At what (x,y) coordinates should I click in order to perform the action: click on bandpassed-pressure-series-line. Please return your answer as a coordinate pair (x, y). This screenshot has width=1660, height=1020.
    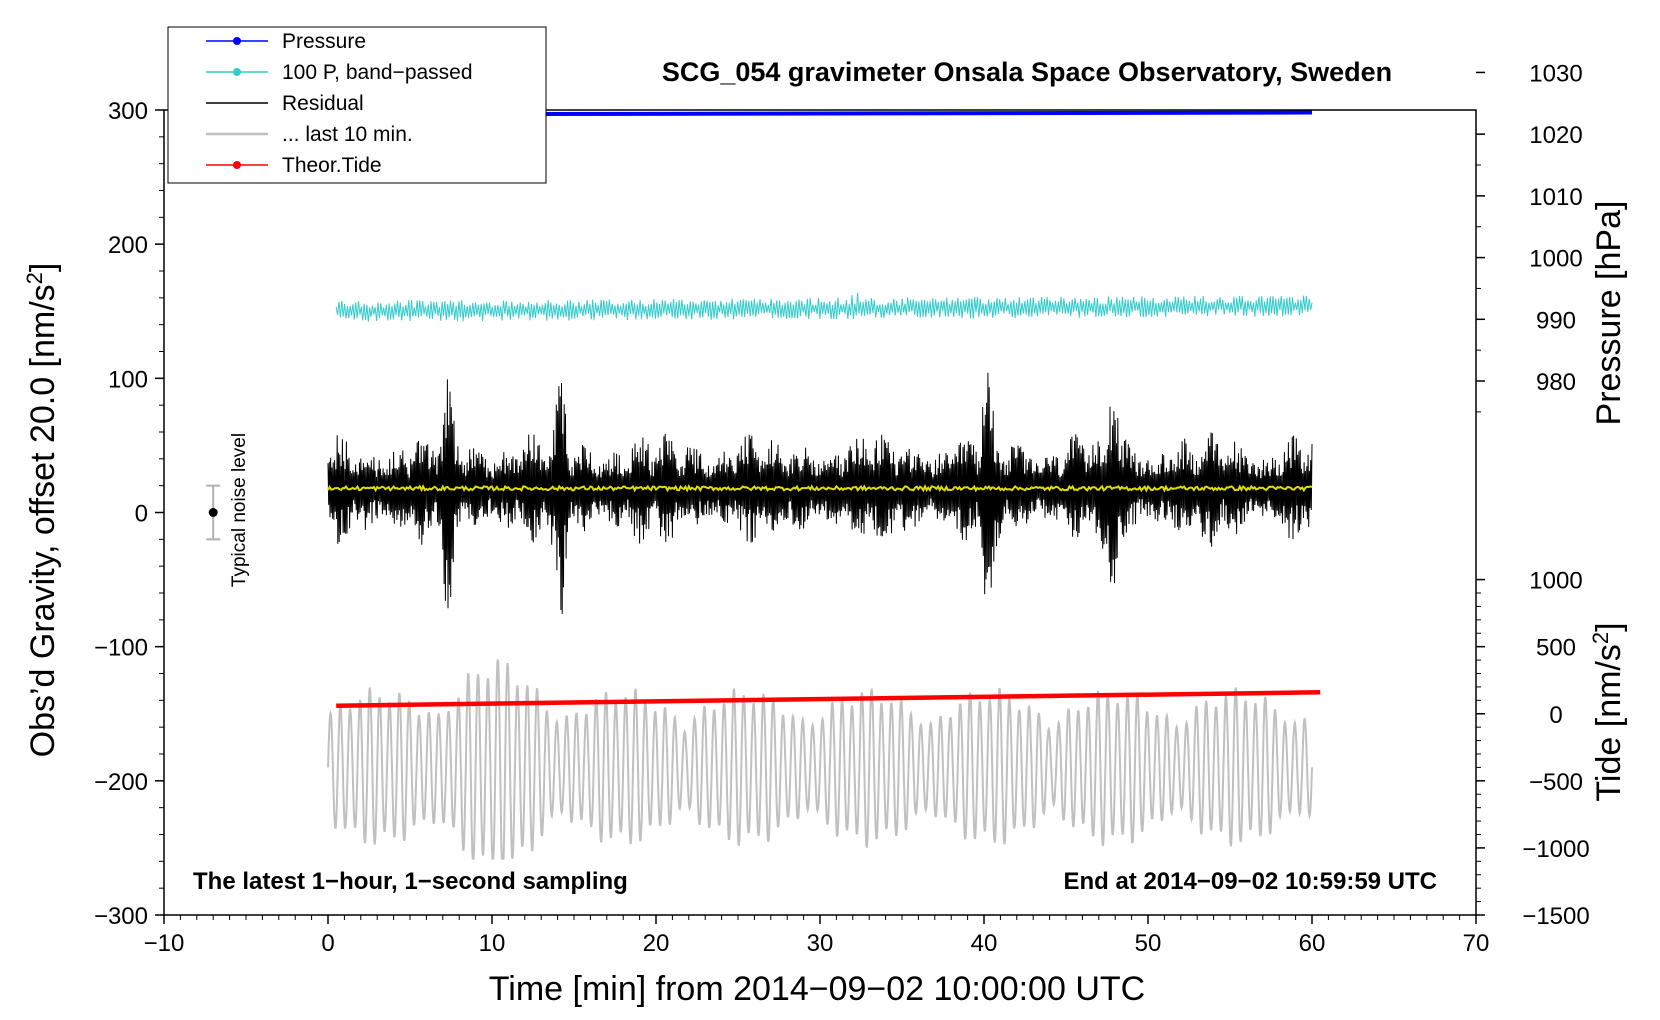
    Looking at the image, I should click on (824, 307).